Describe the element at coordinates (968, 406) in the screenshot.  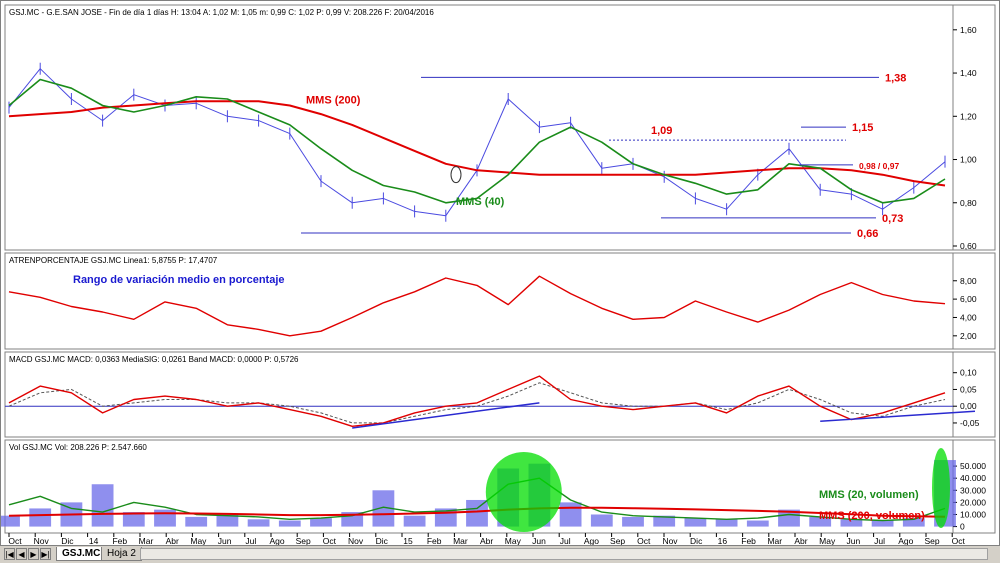
I see `y-tick-label: 0,00` at that location.